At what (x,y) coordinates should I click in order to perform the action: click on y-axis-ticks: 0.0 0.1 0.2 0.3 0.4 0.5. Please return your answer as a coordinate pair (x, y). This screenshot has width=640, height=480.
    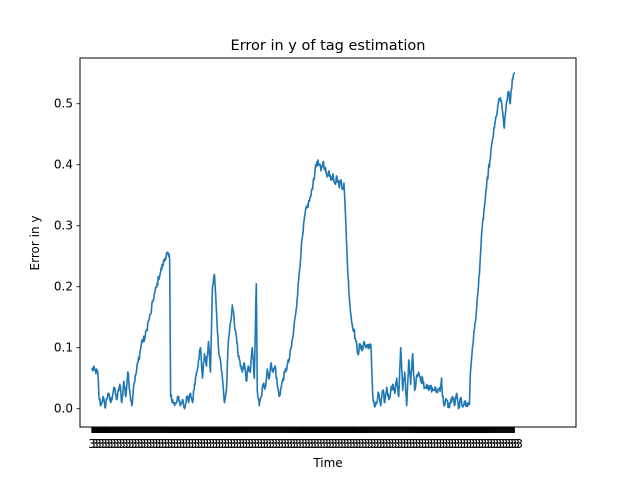
    Looking at the image, I should click on (67, 256).